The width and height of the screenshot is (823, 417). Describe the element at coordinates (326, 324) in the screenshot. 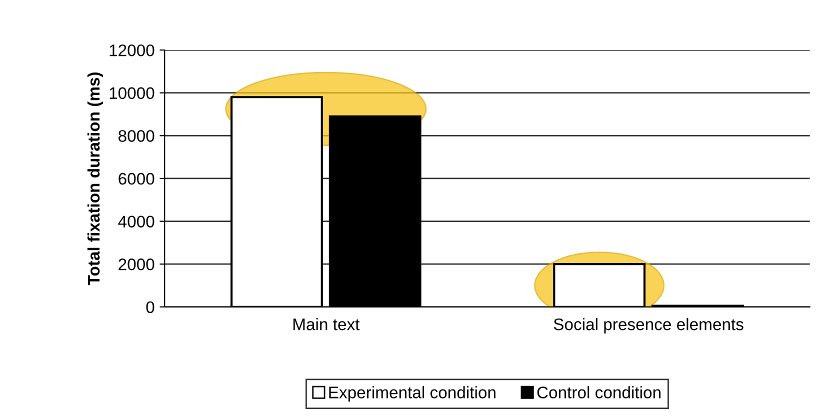

I see `x-tick-label: Main text` at that location.